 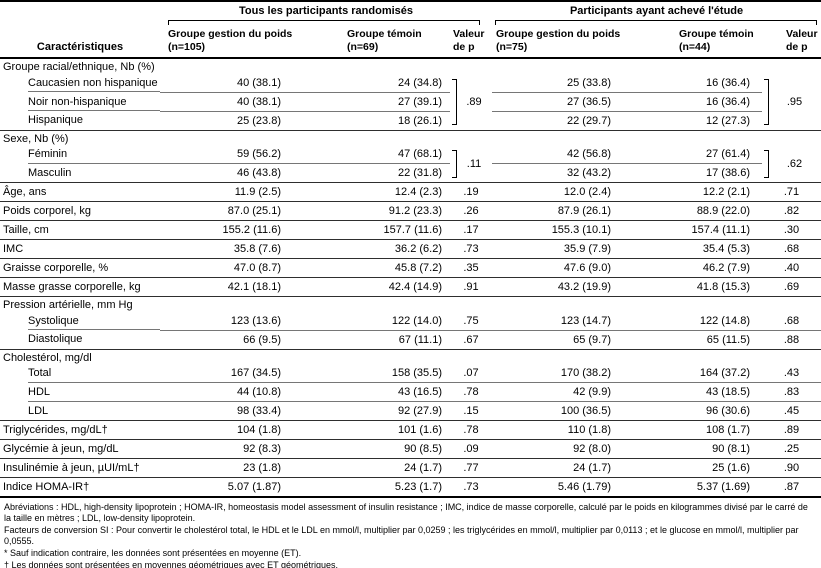 I want to click on value-cell: 32 (43.2), so click(x=561, y=173).